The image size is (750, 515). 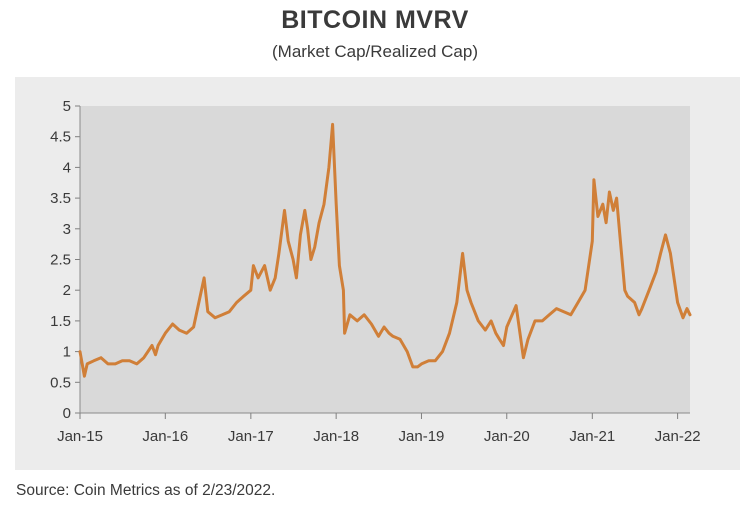 I want to click on x-tick-label: Jan-22, so click(x=678, y=436).